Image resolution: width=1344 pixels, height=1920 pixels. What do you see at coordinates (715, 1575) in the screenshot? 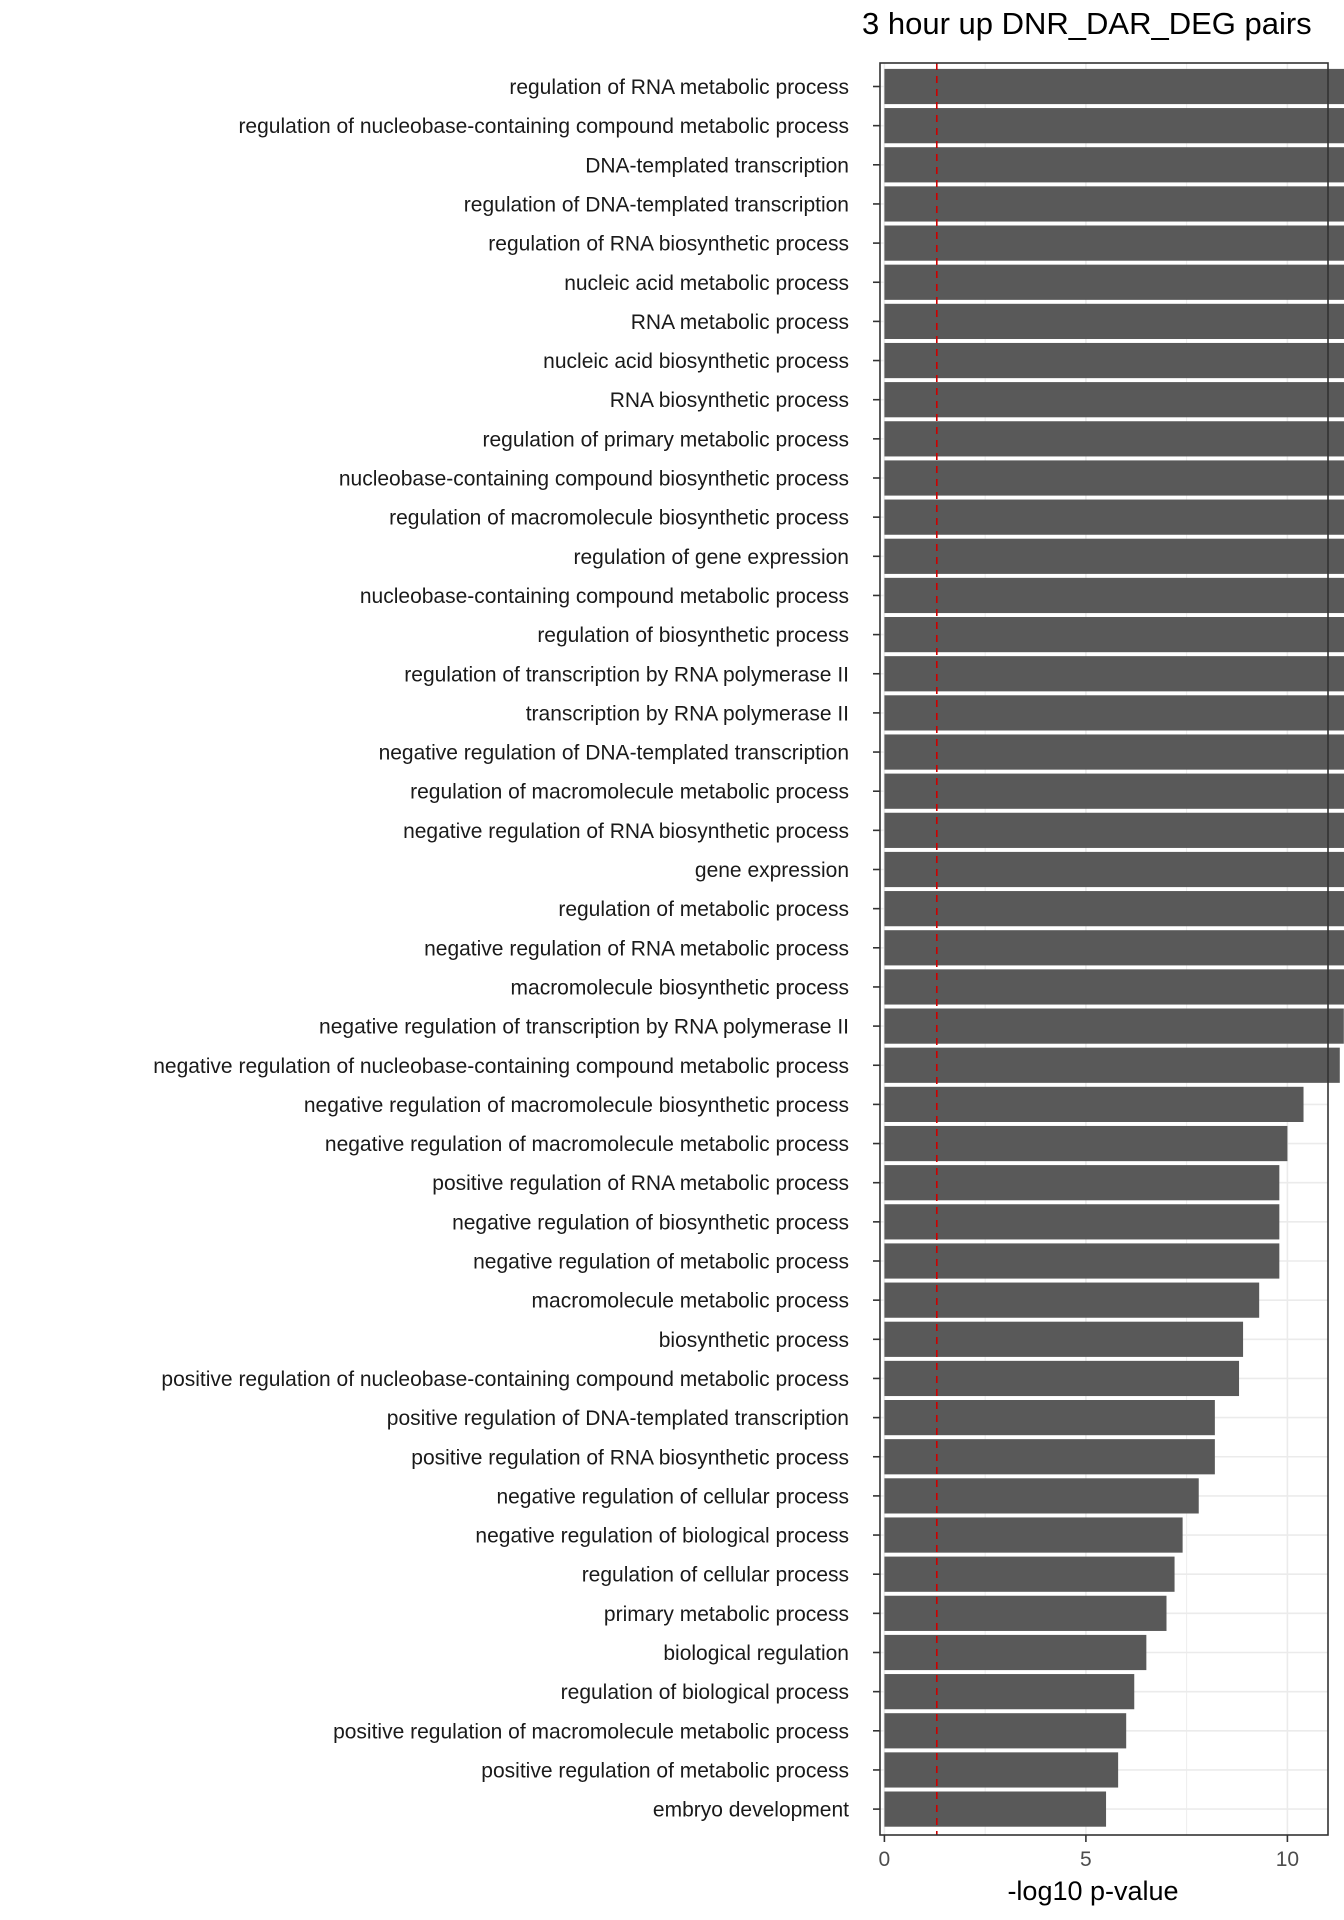
I see `category-label: regulation of cellular process` at bounding box center [715, 1575].